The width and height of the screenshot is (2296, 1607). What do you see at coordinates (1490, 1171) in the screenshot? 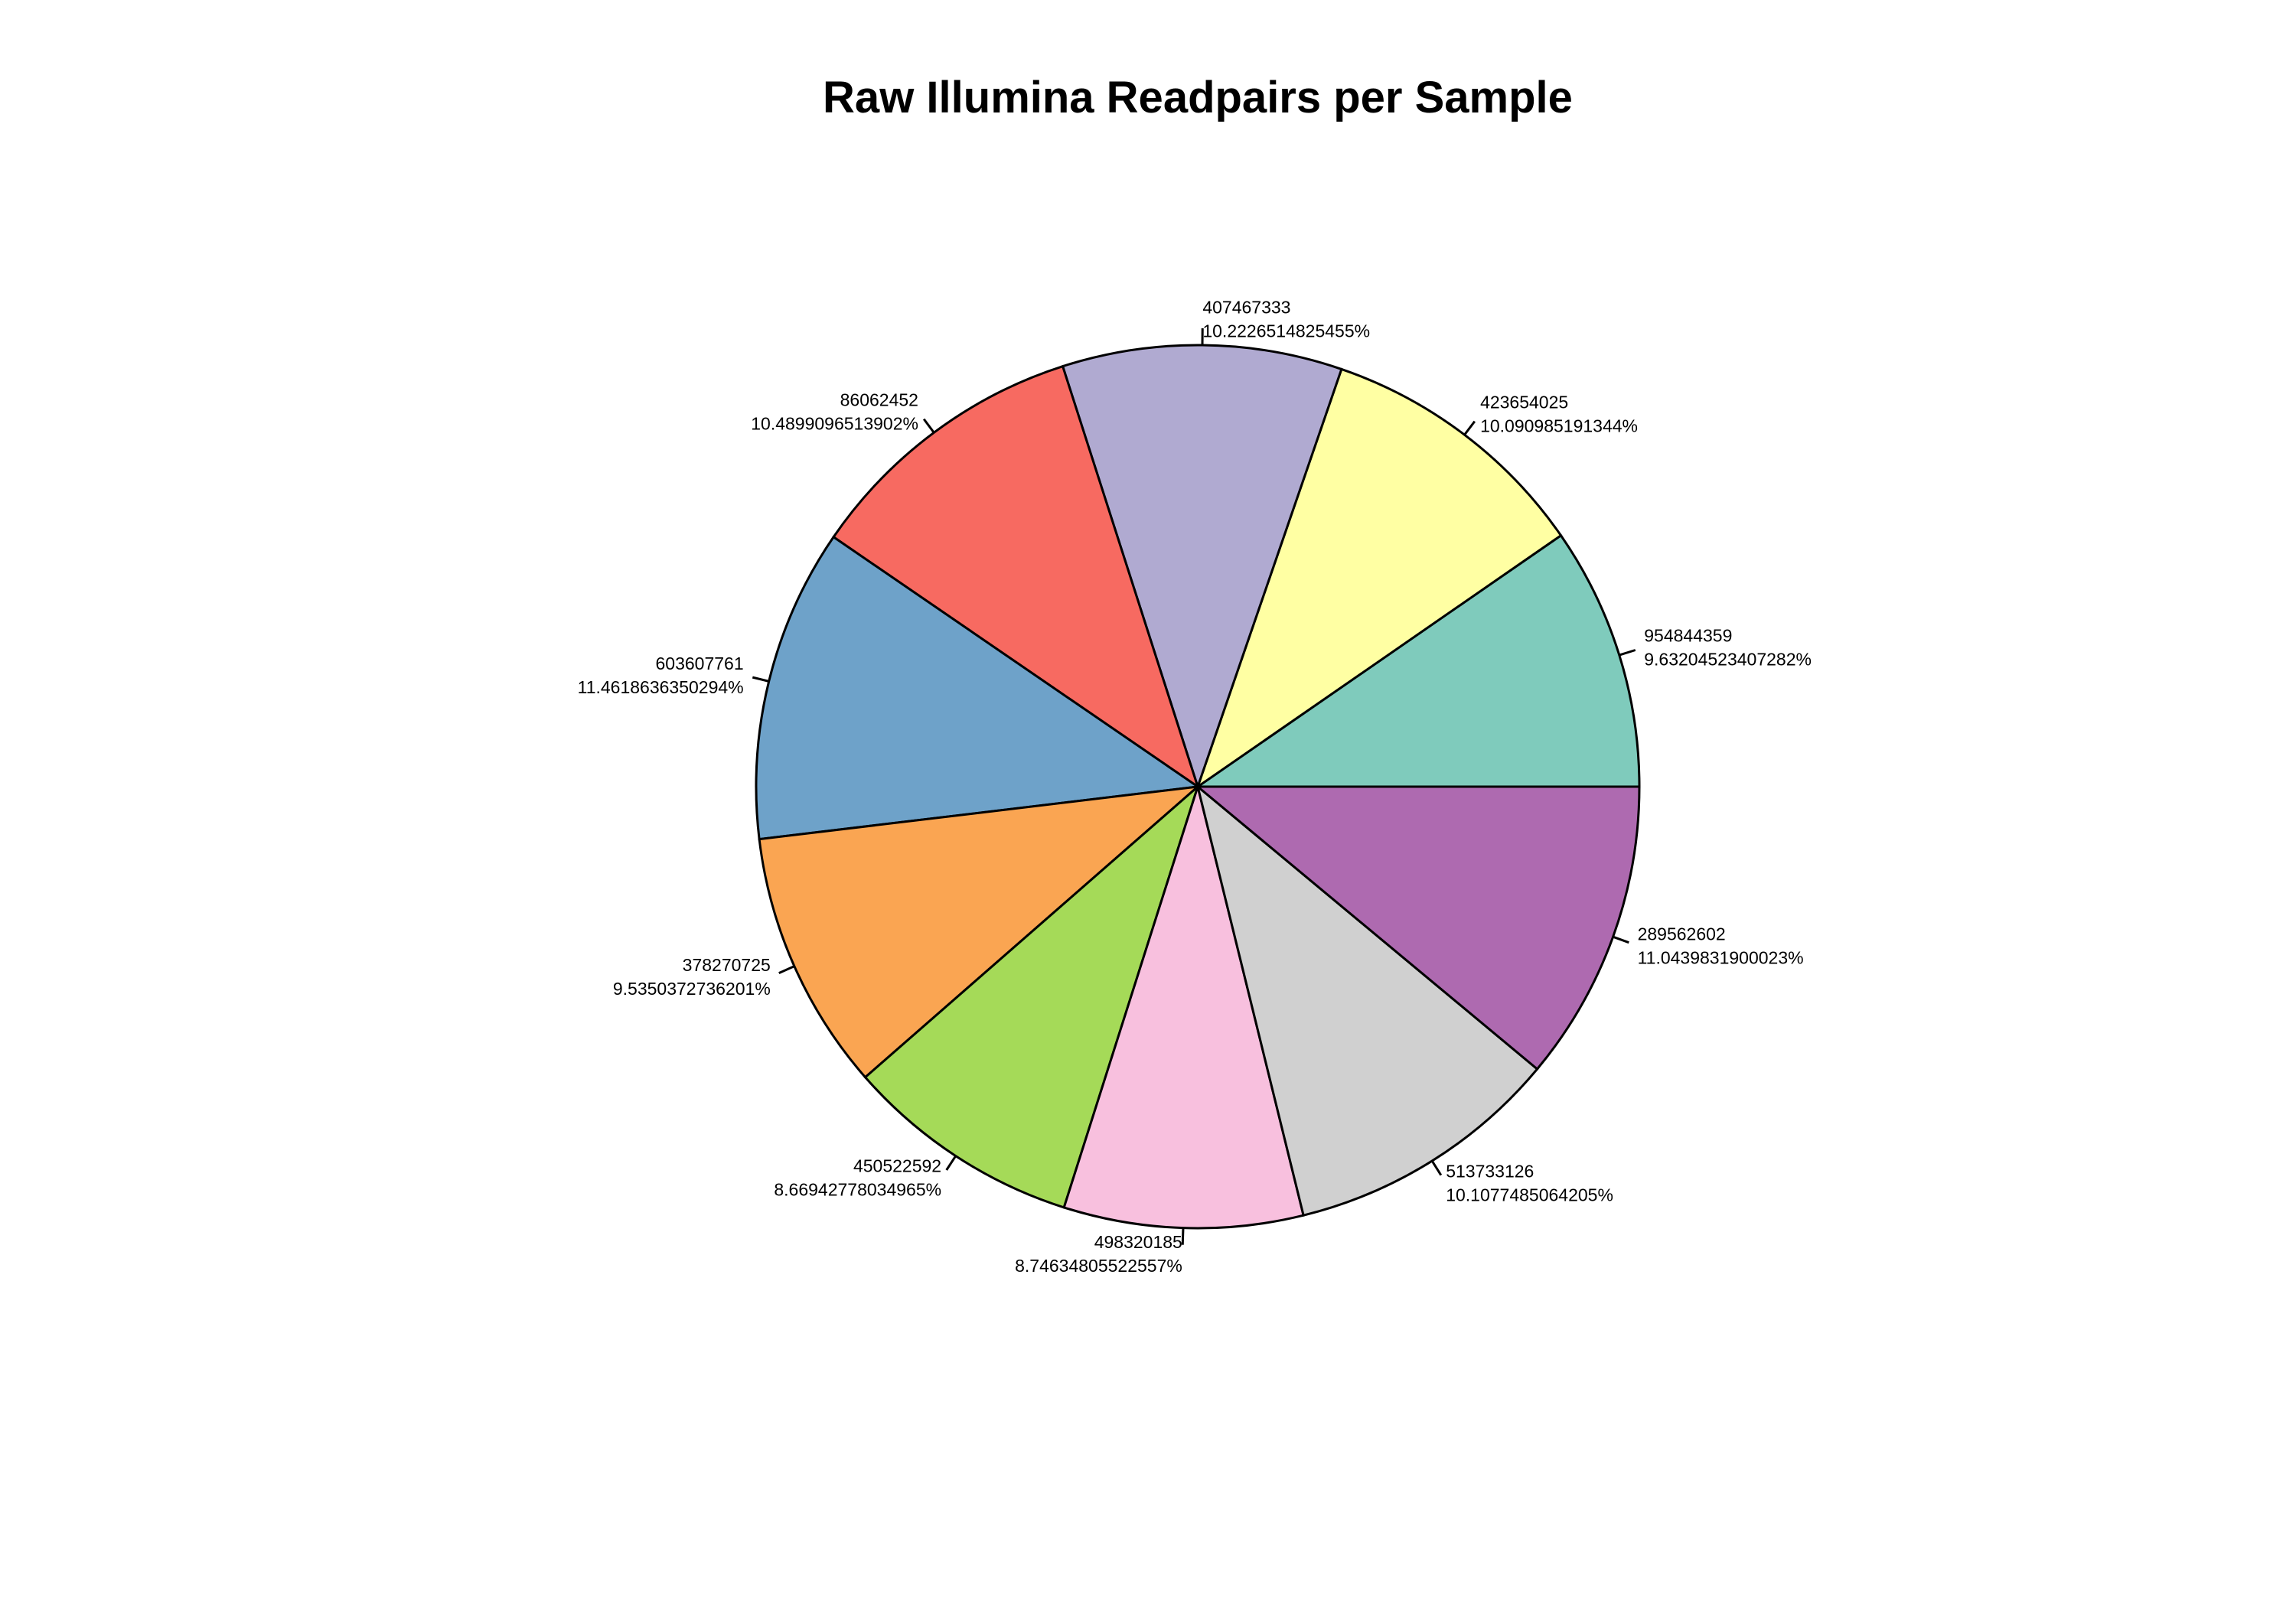
I see `slice-count-label: 513733126` at bounding box center [1490, 1171].